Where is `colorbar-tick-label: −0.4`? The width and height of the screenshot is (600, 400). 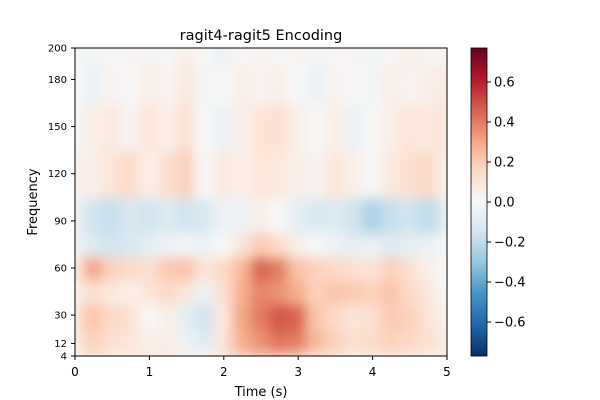
colorbar-tick-label: −0.4 is located at coordinates (510, 283).